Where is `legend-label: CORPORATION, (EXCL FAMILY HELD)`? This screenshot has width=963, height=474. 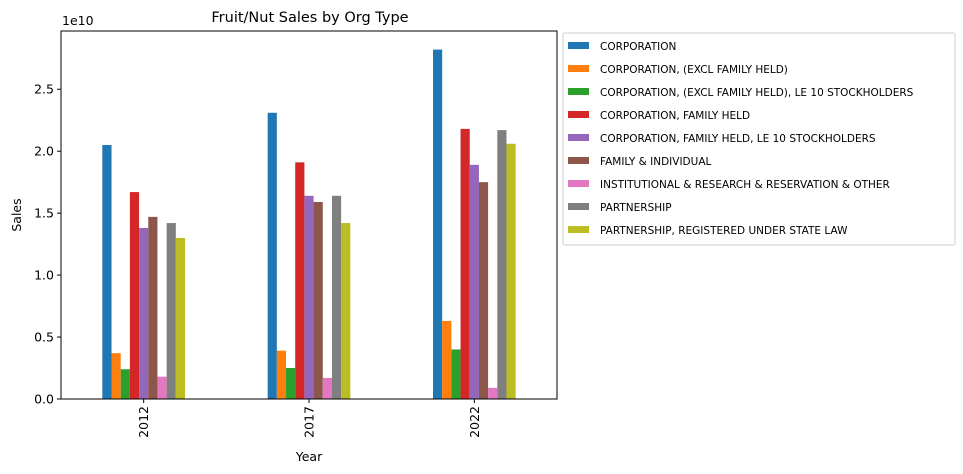 legend-label: CORPORATION, (EXCL FAMILY HELD) is located at coordinates (694, 70).